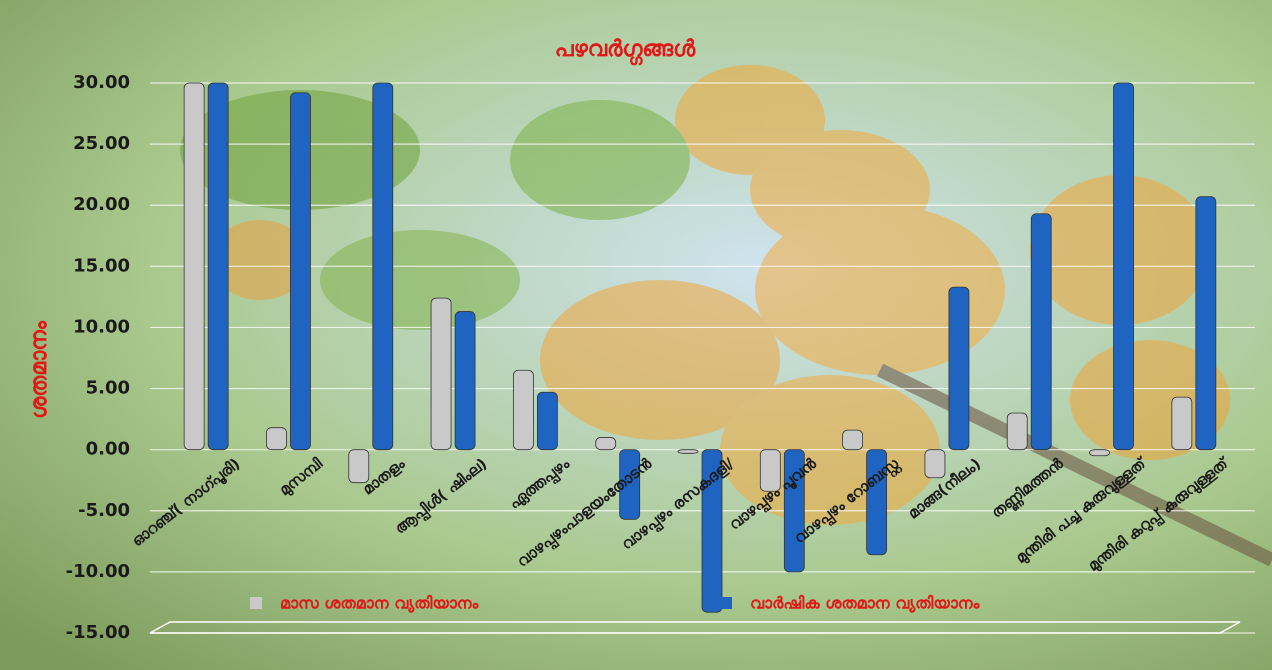  Describe the element at coordinates (104, 510) in the screenshot. I see `y-tick-label: -5.00` at that location.